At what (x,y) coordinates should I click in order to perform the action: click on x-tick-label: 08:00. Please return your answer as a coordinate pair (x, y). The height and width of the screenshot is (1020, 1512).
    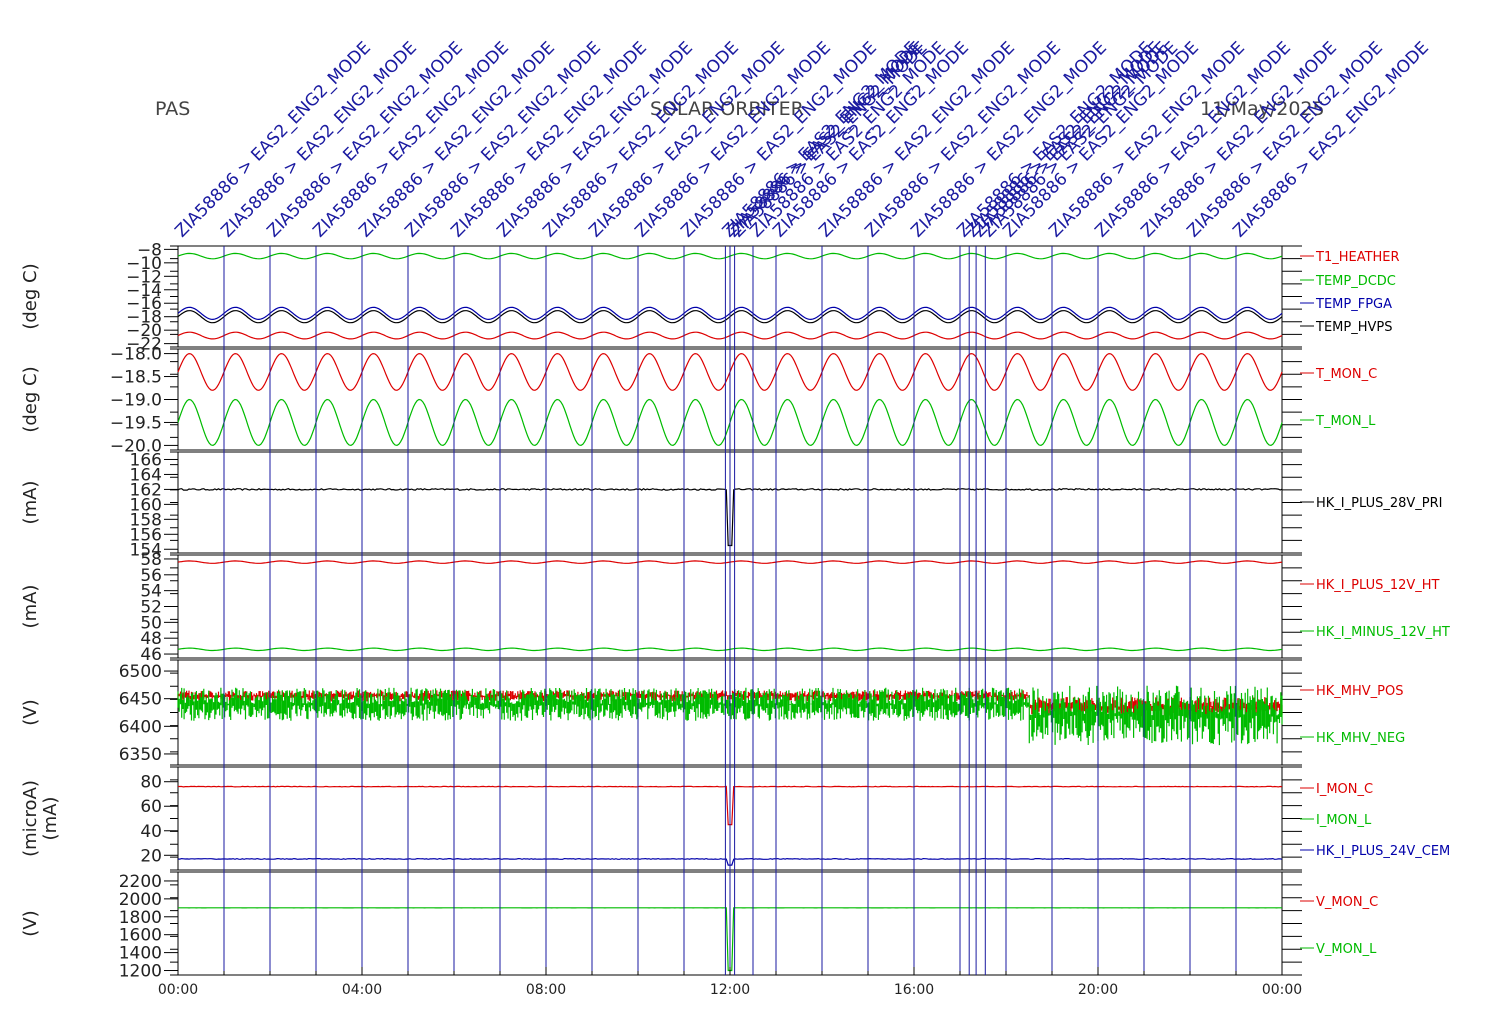
    Looking at the image, I should click on (546, 990).